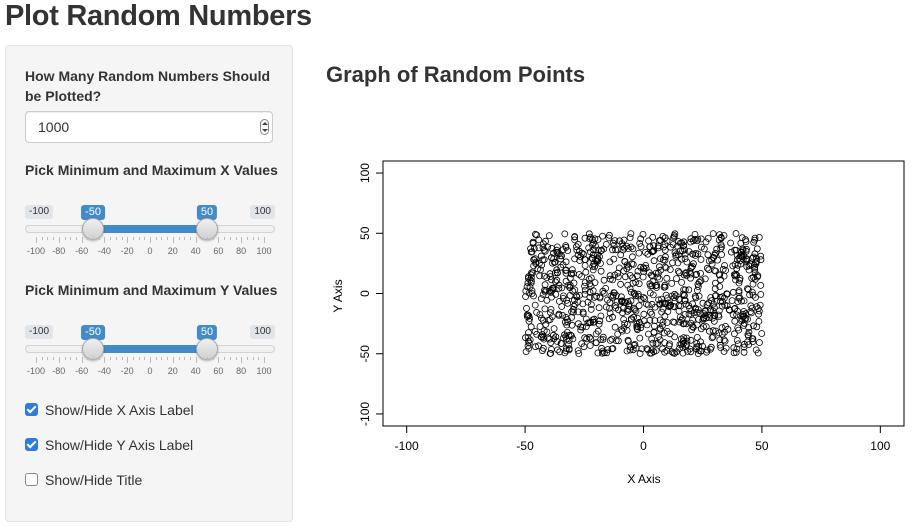 The height and width of the screenshot is (532, 917). I want to click on y-axis-label-checkbox, so click(31, 444).